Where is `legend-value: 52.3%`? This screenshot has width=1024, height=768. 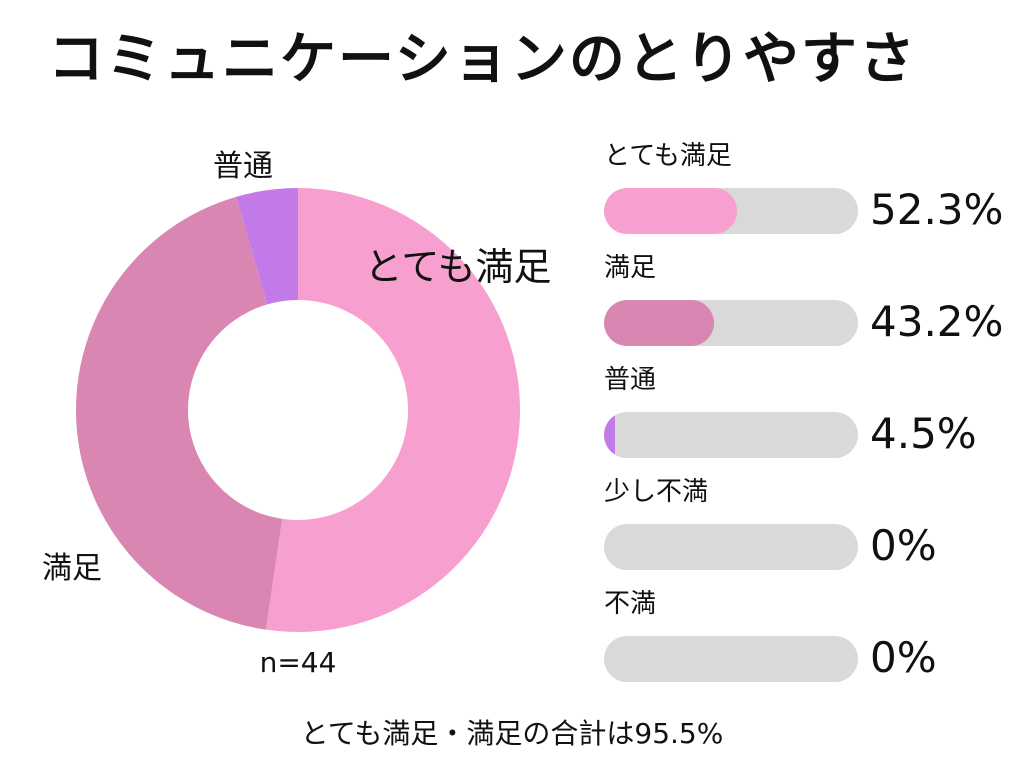
legend-value: 52.3% is located at coordinates (937, 209).